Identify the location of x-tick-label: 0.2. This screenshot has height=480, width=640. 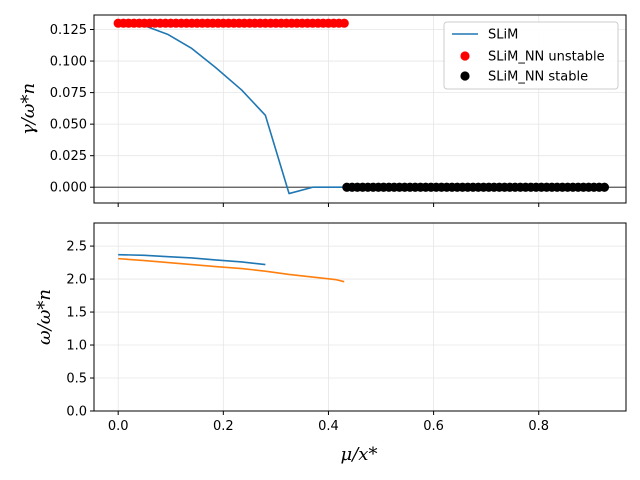
(223, 426).